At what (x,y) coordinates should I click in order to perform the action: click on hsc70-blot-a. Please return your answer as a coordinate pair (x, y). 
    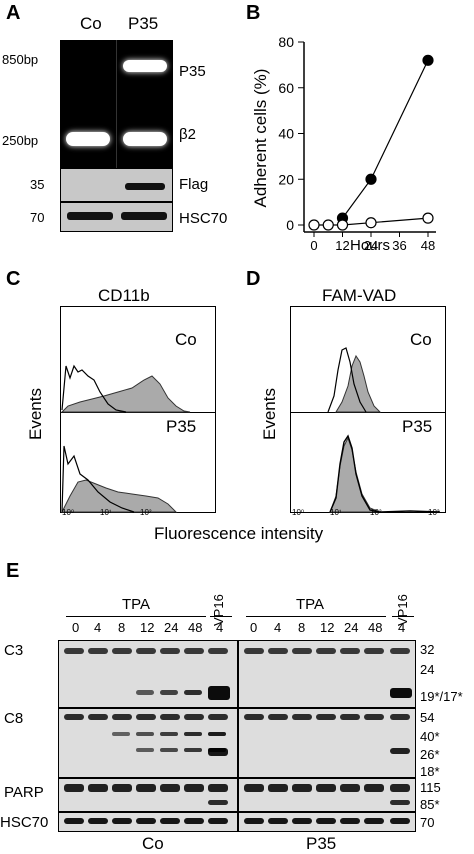
    Looking at the image, I should click on (116, 217).